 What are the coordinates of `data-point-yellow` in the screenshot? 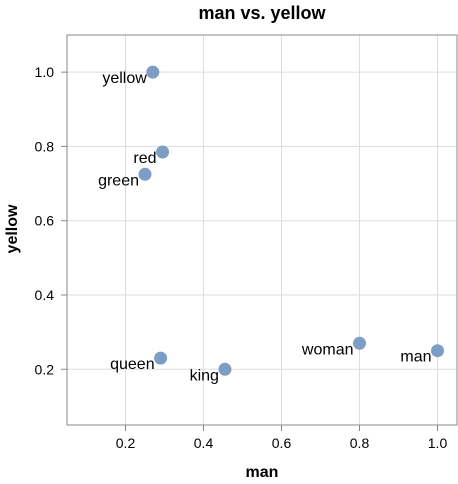 It's located at (153, 72).